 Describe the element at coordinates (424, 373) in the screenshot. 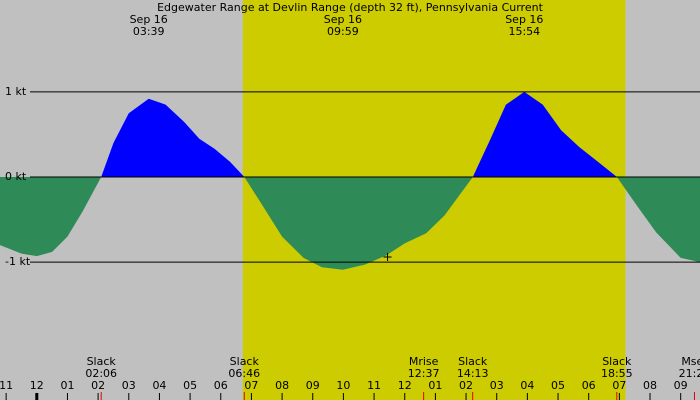

I see `event-time: 12:37` at that location.